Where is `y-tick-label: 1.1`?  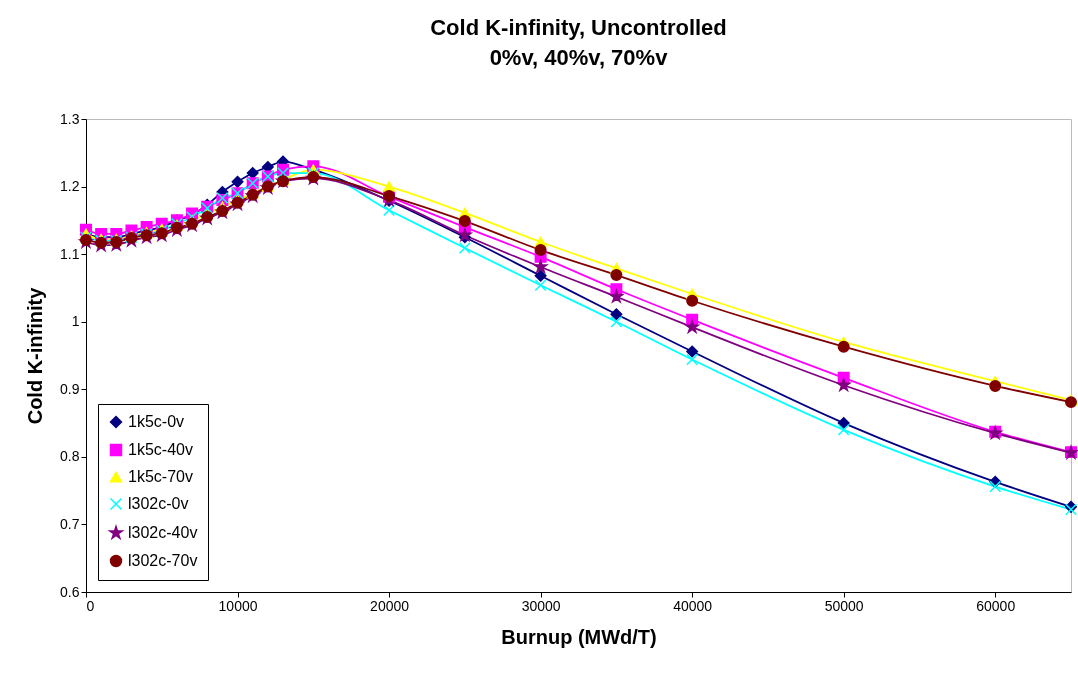 y-tick-label: 1.1 is located at coordinates (70, 253).